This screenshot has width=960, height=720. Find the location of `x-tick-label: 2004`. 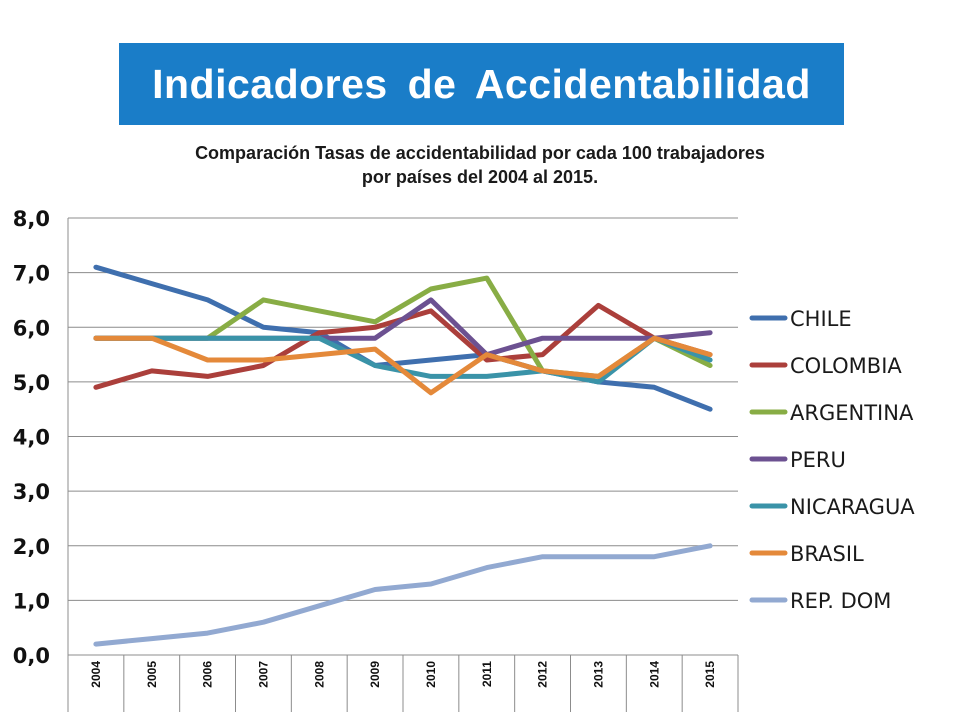

x-tick-label: 2004 is located at coordinates (96, 674).